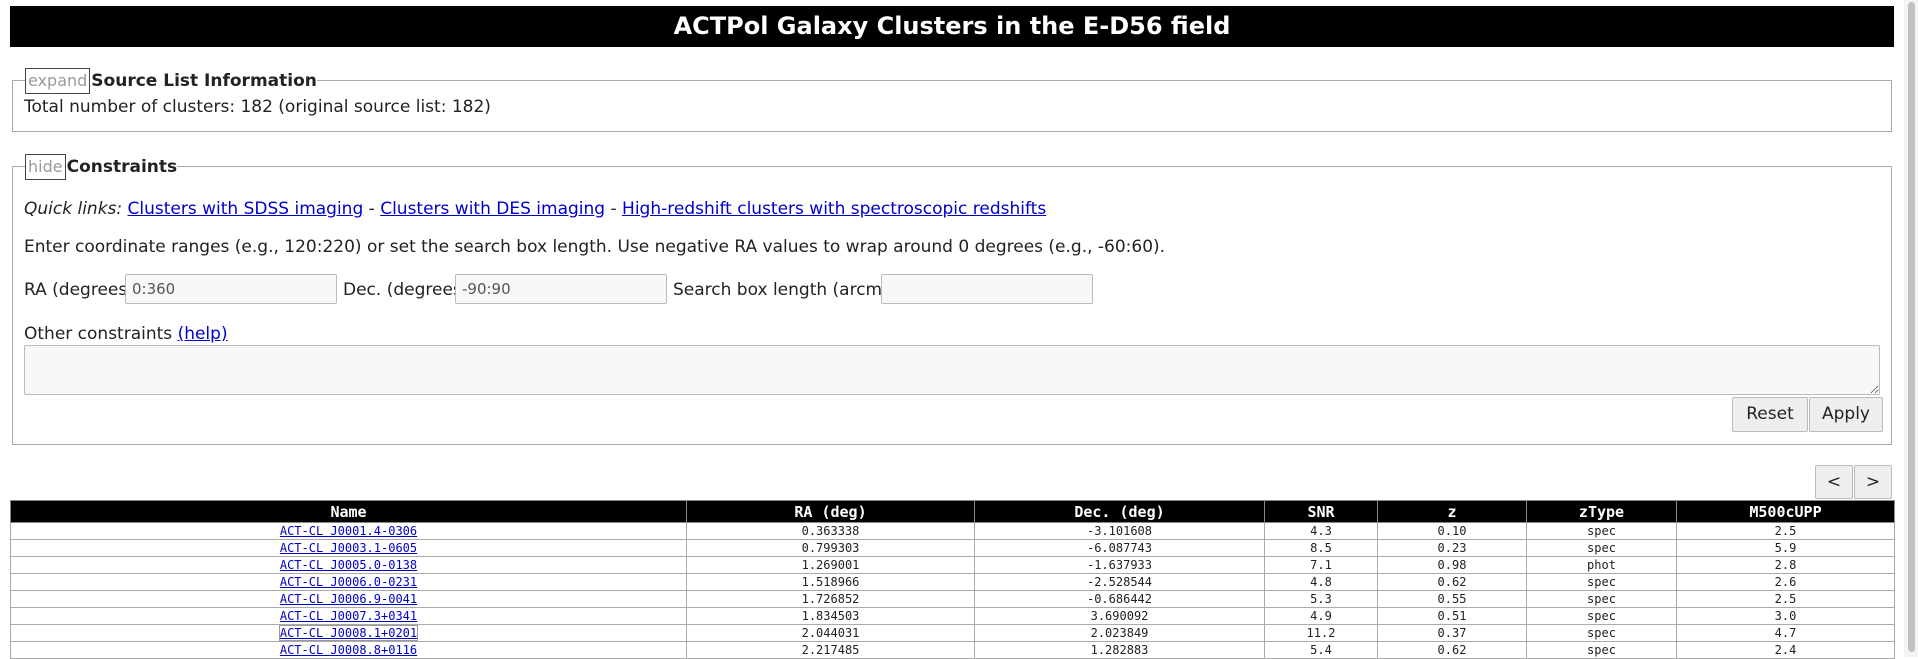 This screenshot has width=1918, height=659. Describe the element at coordinates (1452, 633) in the screenshot. I see `cell-z: 0.37` at that location.